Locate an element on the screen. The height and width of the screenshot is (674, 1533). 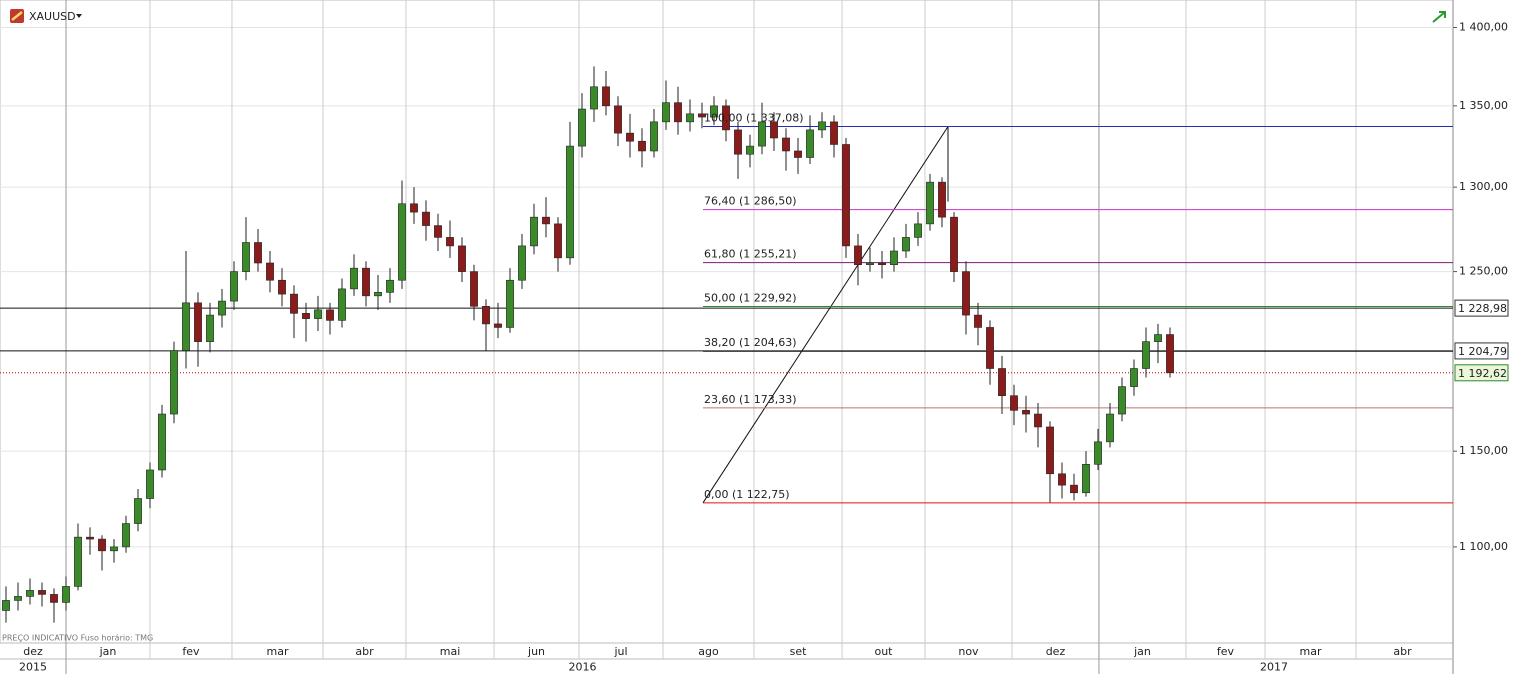
symbol-name: XAUUSD is located at coordinates (52, 16).